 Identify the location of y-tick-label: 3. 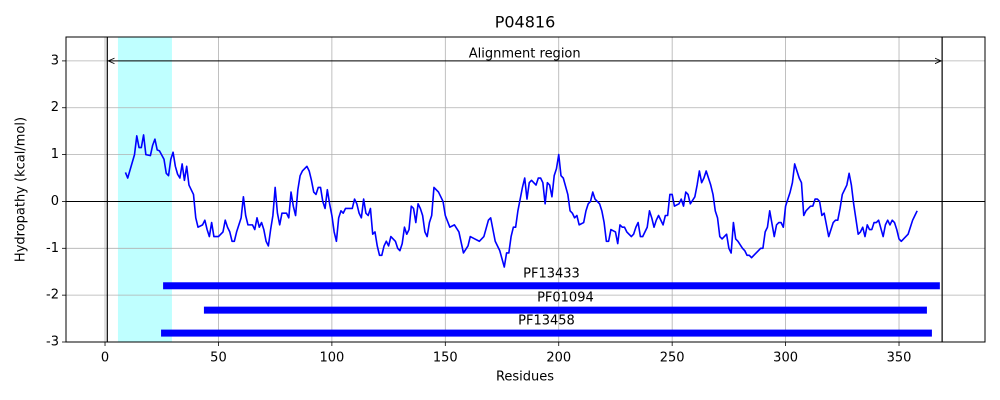
(55, 60).